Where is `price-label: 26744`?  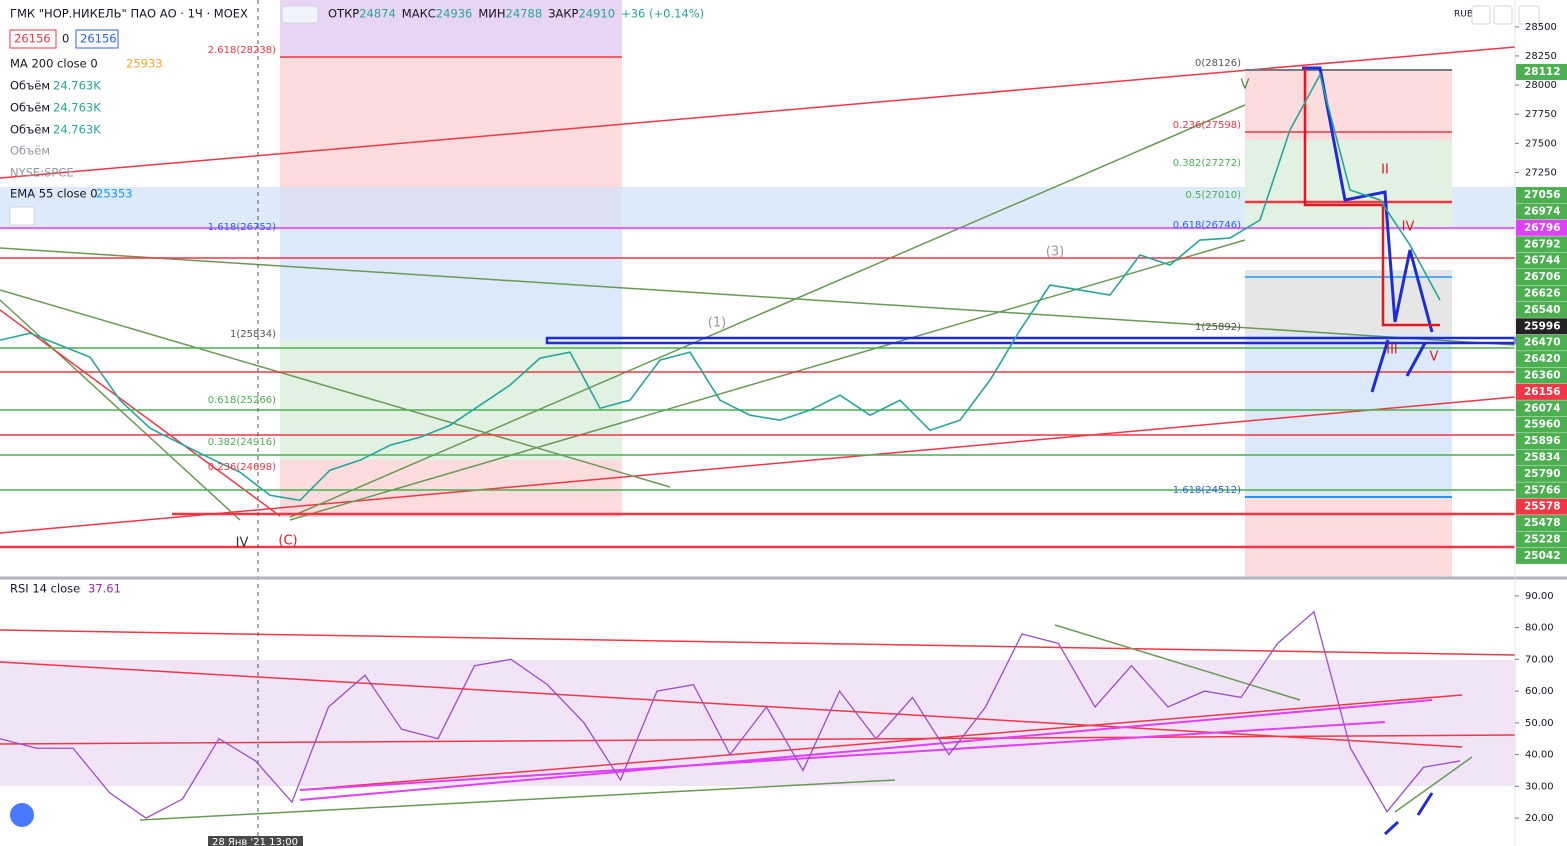
price-label: 26744 is located at coordinates (1542, 261).